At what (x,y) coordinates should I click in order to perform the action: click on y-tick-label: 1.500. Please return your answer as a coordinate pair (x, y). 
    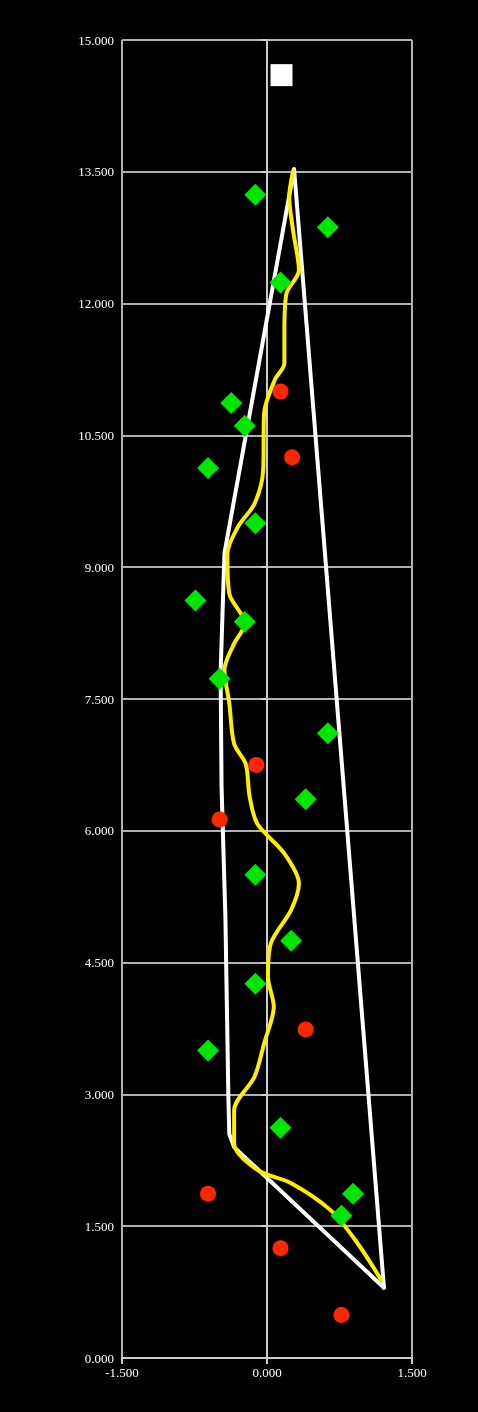
    Looking at the image, I should click on (99, 1226).